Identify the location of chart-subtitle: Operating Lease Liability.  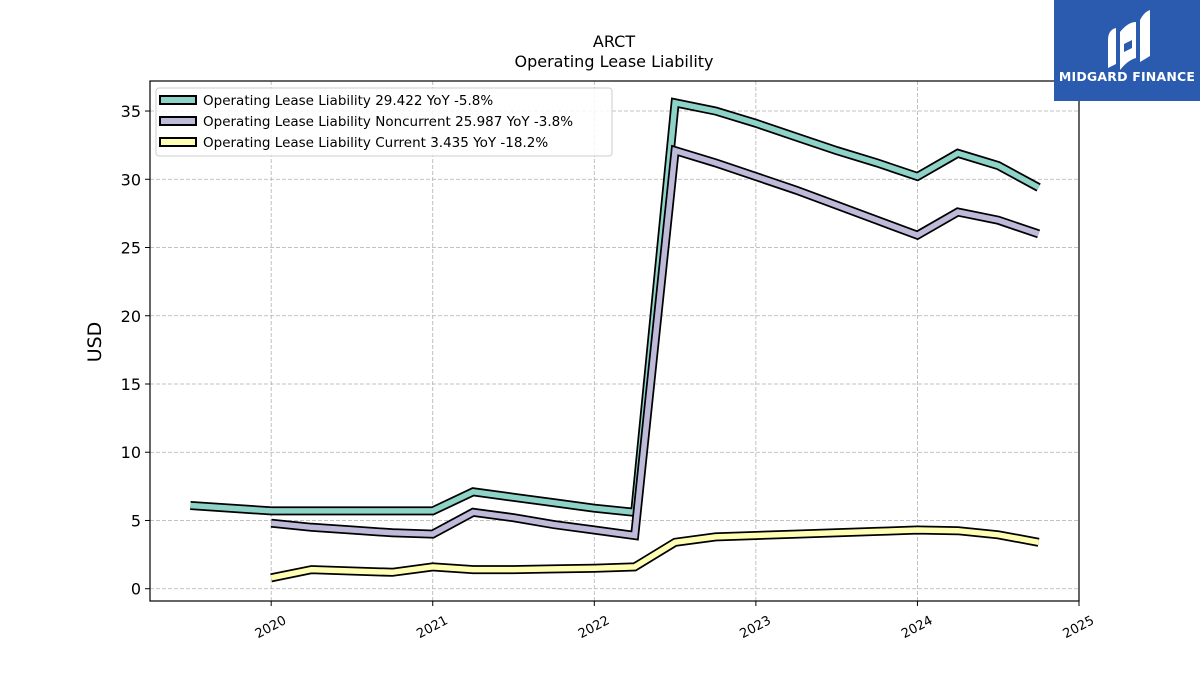
(613, 61).